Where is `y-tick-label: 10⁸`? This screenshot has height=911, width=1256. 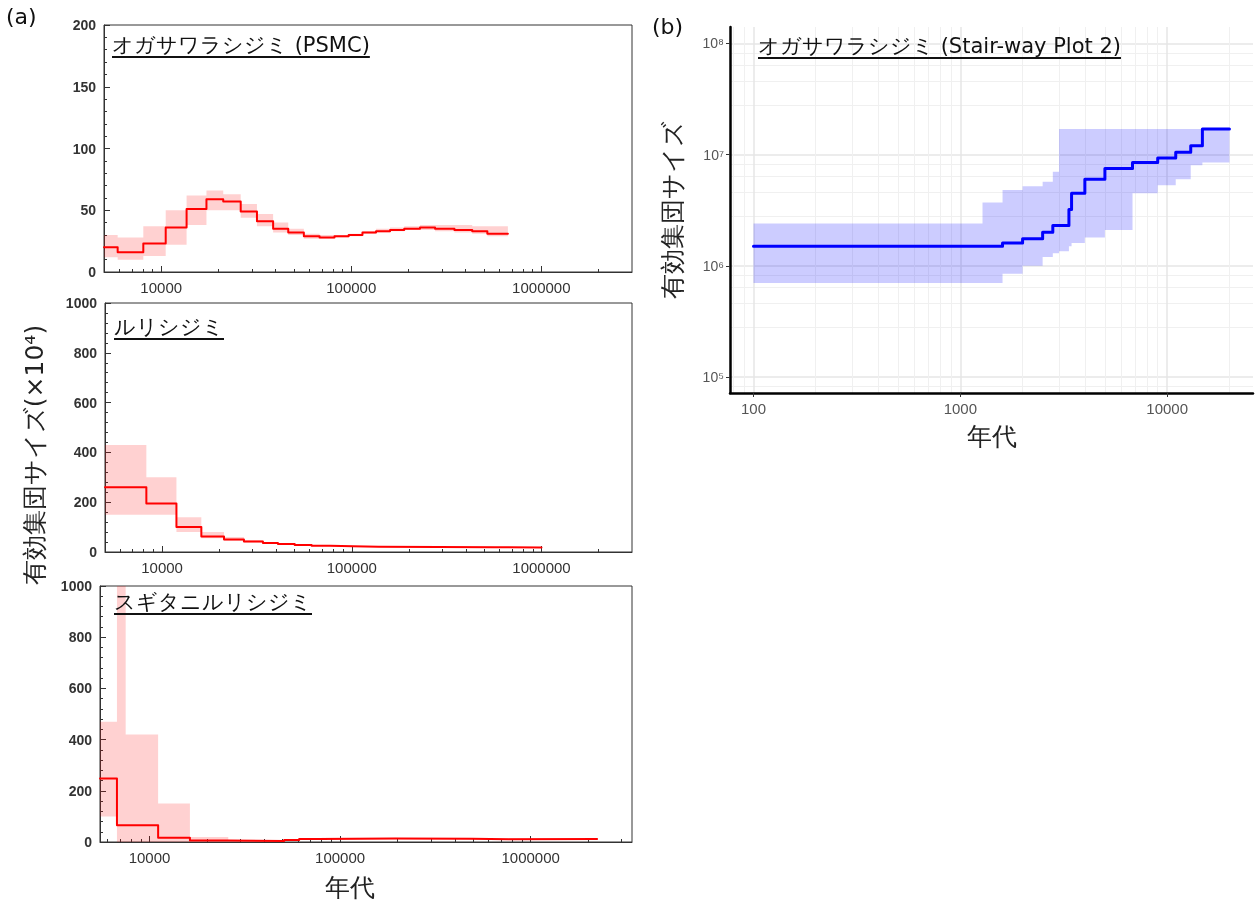 y-tick-label: 10⁸ is located at coordinates (713, 43).